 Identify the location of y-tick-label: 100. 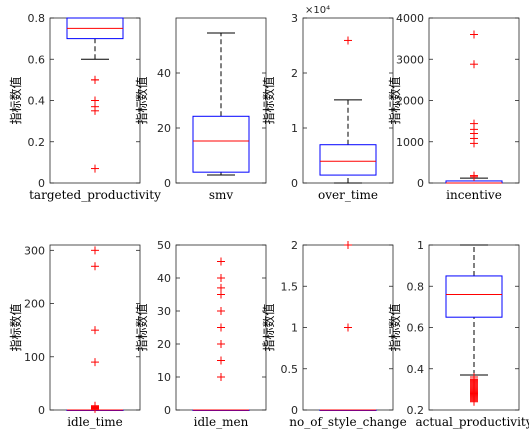
(34, 357).